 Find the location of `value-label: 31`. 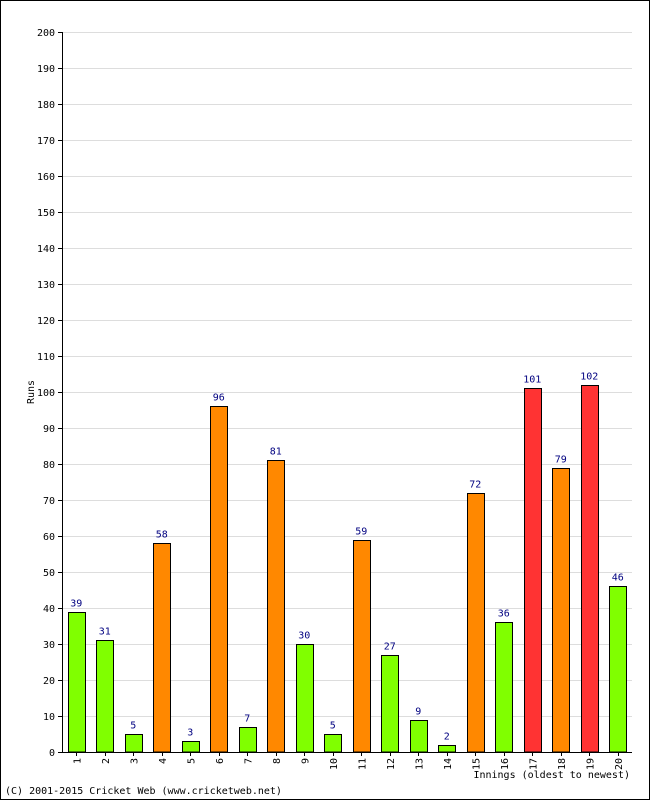

value-label: 31 is located at coordinates (105, 632).